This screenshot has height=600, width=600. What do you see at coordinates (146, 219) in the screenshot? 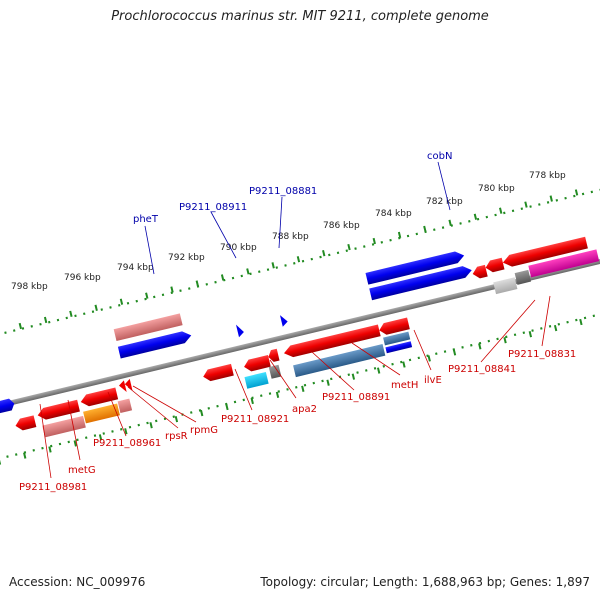
I see `gene-label-phet: pheT` at bounding box center [146, 219].